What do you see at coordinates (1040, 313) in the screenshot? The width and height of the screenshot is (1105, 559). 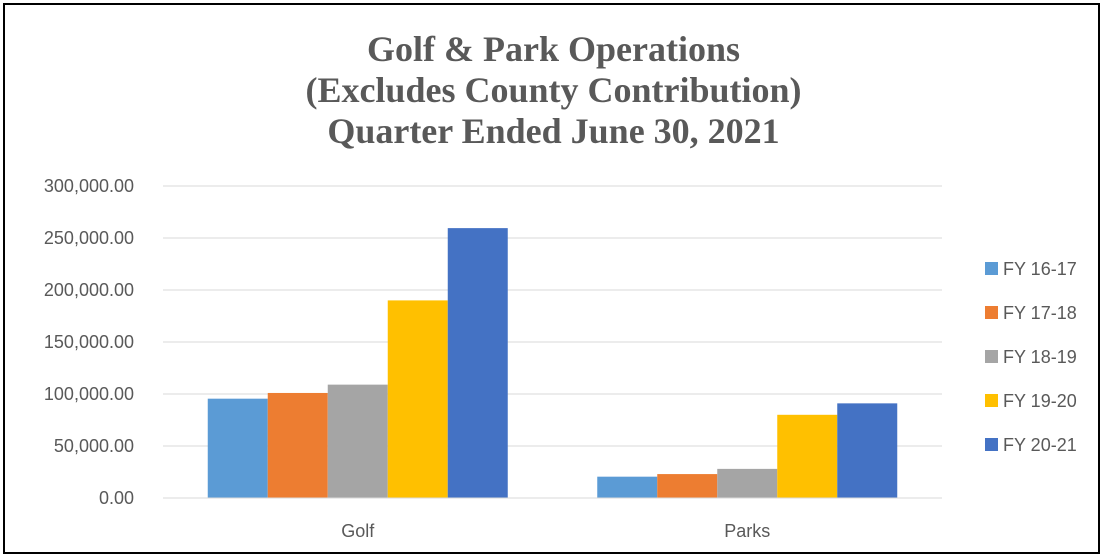 I see `legend-label: FY 17-18` at bounding box center [1040, 313].